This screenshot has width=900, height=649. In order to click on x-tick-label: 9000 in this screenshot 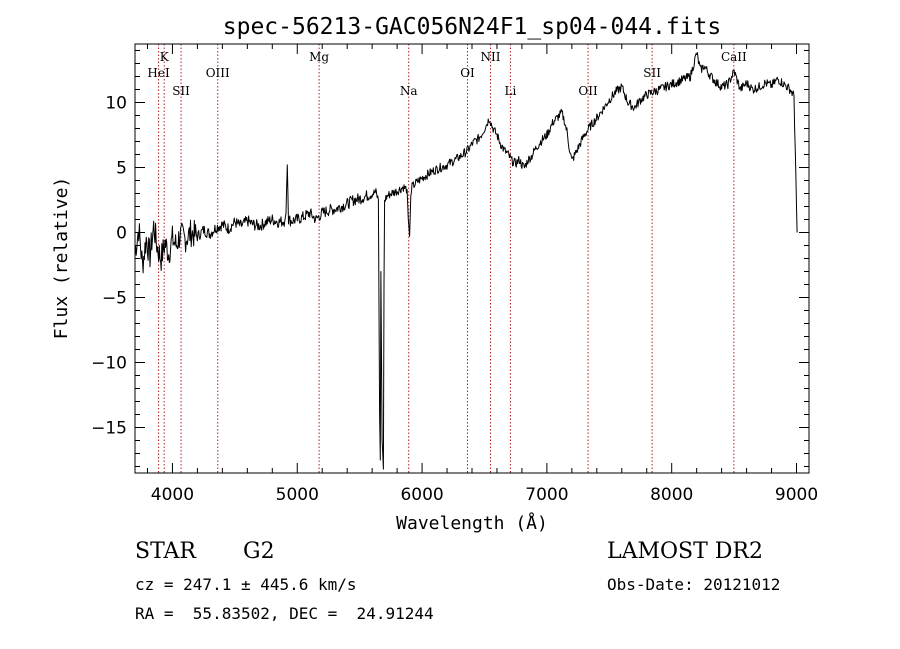, I will do `click(796, 495)`.